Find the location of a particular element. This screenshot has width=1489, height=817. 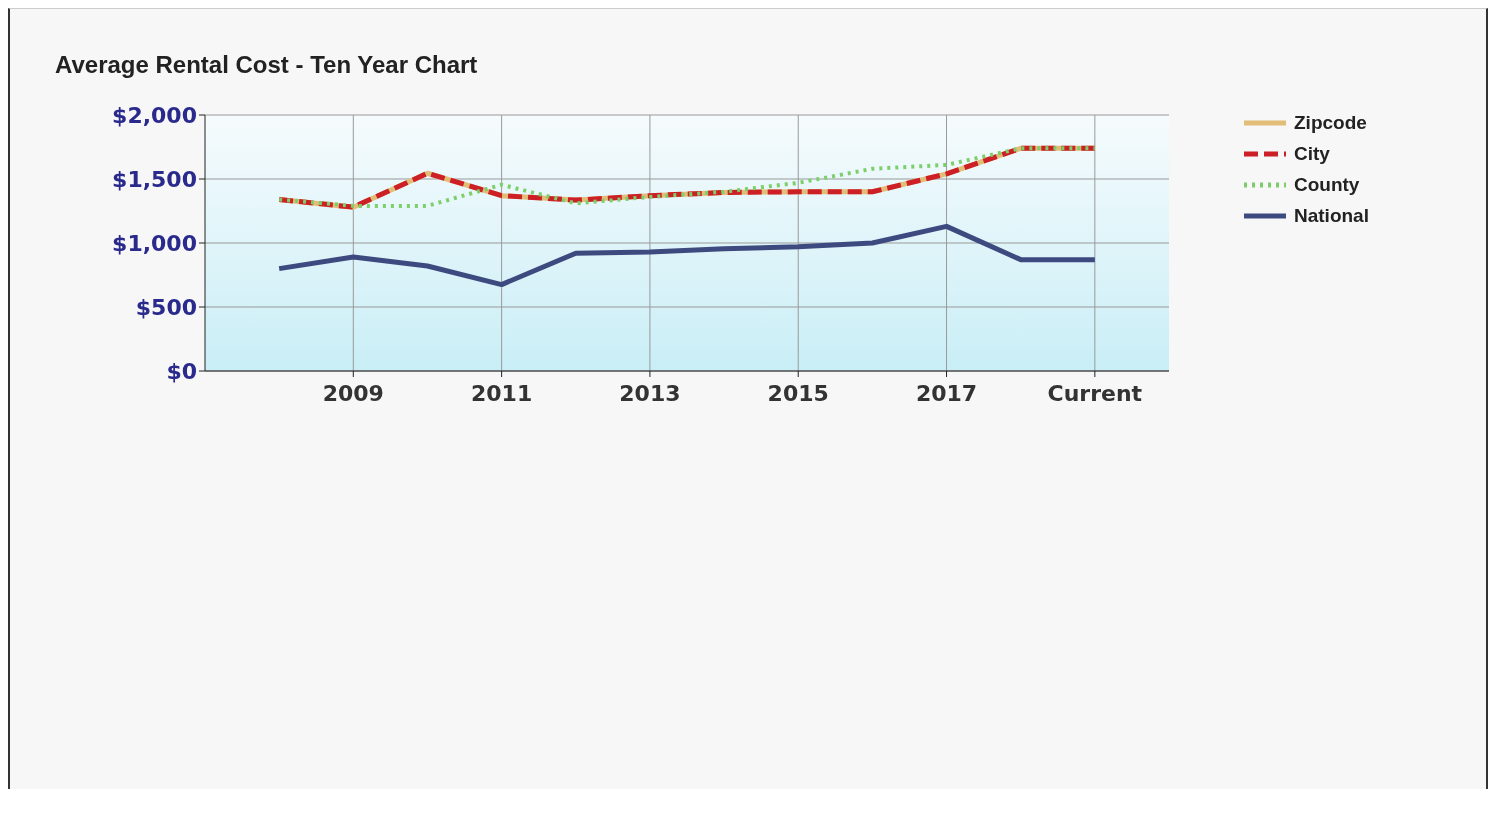

legend-label: County is located at coordinates (1327, 184).